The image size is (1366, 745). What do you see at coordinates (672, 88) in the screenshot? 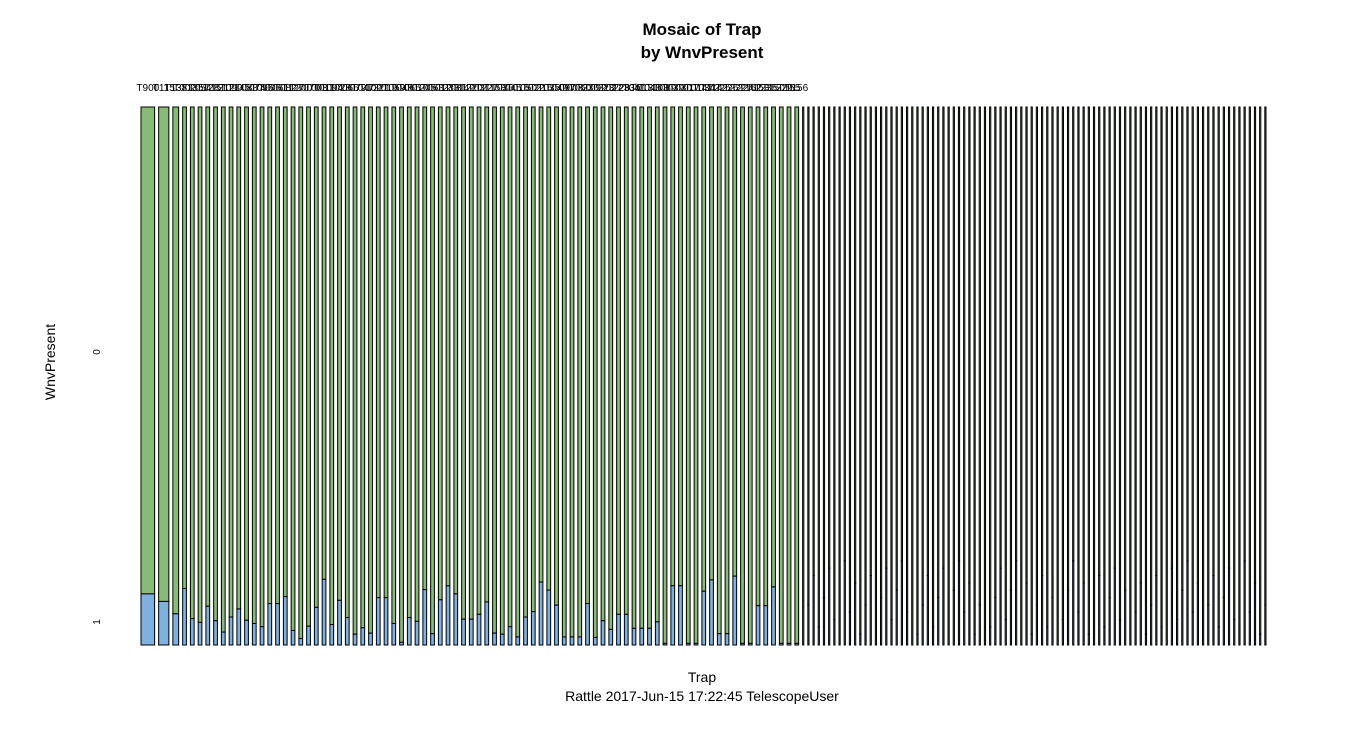
I see `trap-tick-label: T039` at bounding box center [672, 88].